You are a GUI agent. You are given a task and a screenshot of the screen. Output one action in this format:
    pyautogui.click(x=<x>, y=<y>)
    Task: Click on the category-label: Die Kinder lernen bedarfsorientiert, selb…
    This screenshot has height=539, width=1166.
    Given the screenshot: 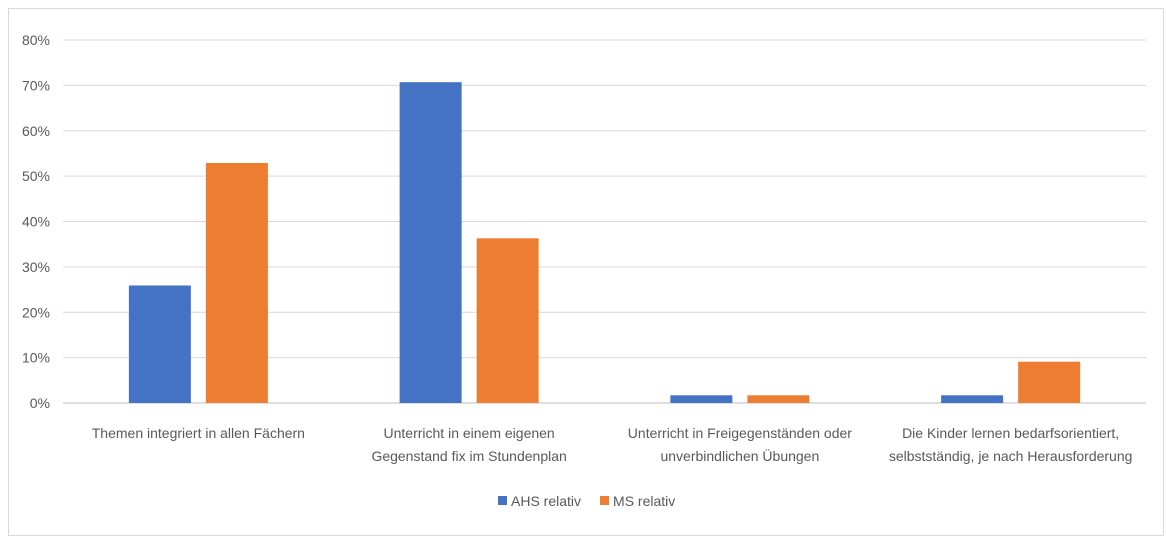 What is the action you would take?
    pyautogui.click(x=1011, y=444)
    